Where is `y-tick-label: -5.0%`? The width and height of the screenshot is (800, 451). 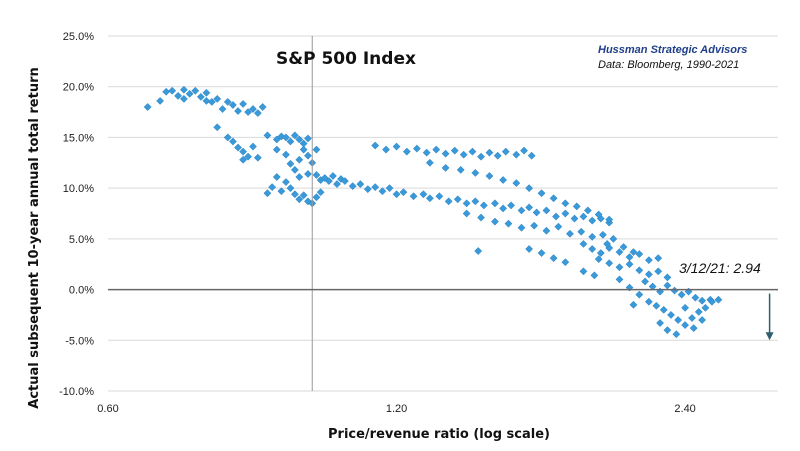 y-tick-label: -5.0% is located at coordinates (79, 341).